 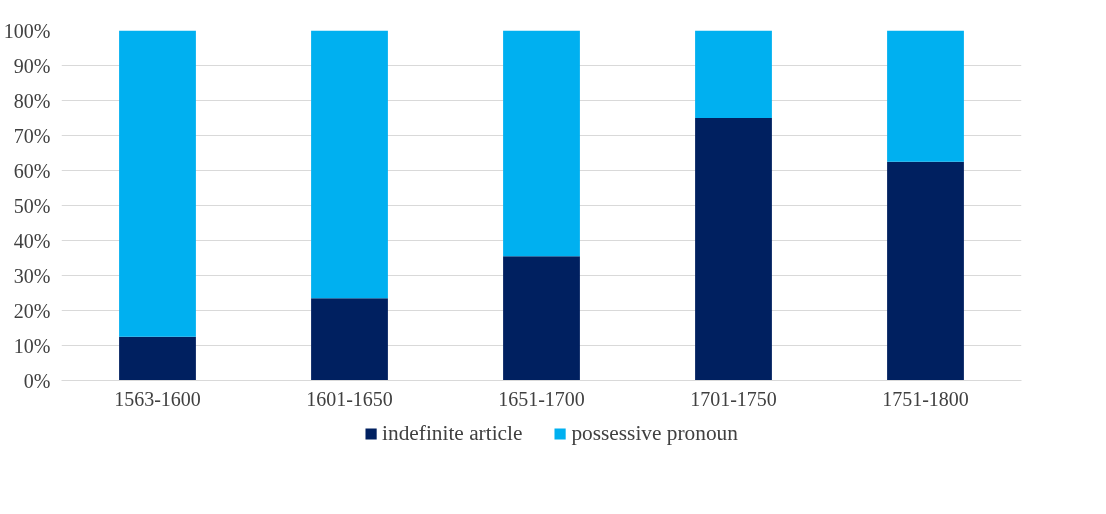 I want to click on y-tick-label: 70%, so click(x=32, y=135).